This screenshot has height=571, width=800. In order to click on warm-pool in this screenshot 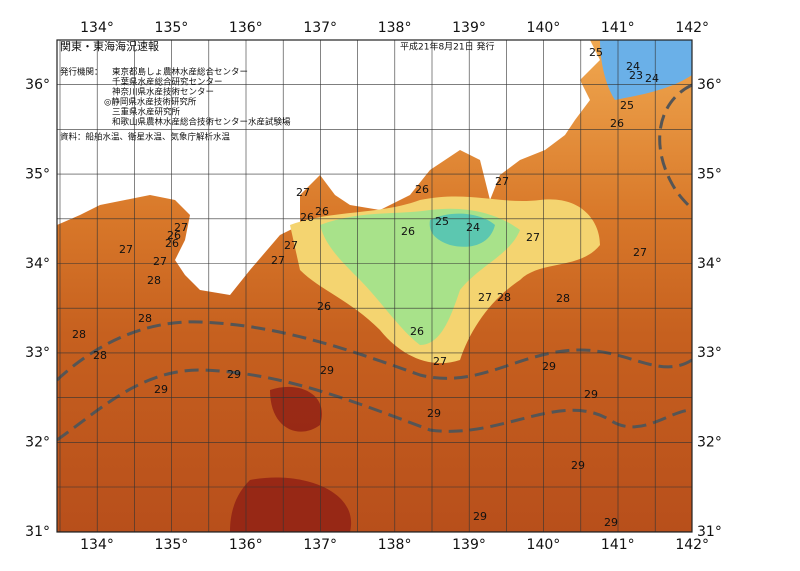, I will do `click(291, 459)`.